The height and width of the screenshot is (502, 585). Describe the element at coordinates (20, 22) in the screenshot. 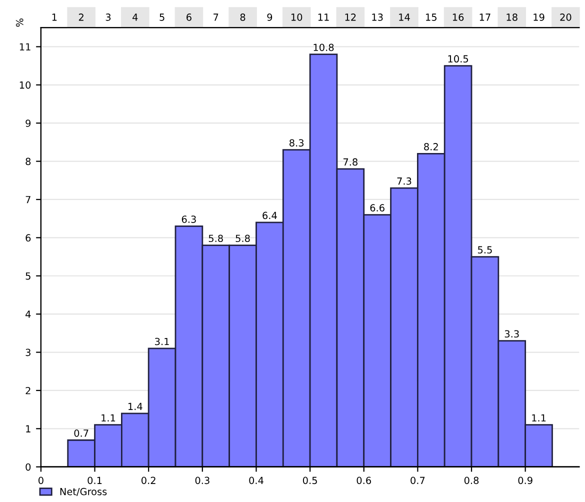

I see `y-axis-title: %` at that location.